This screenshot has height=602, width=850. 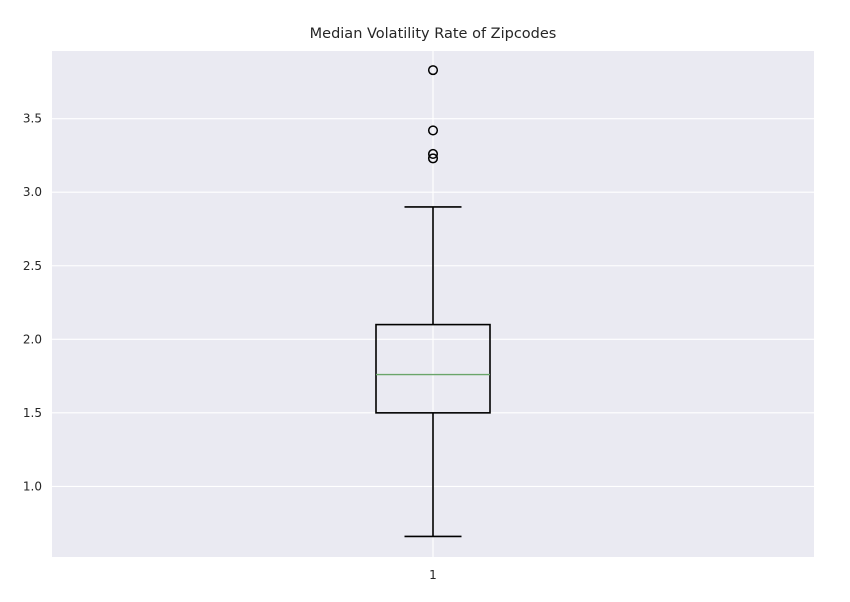 I want to click on box-plot-marks, so click(x=433, y=301).